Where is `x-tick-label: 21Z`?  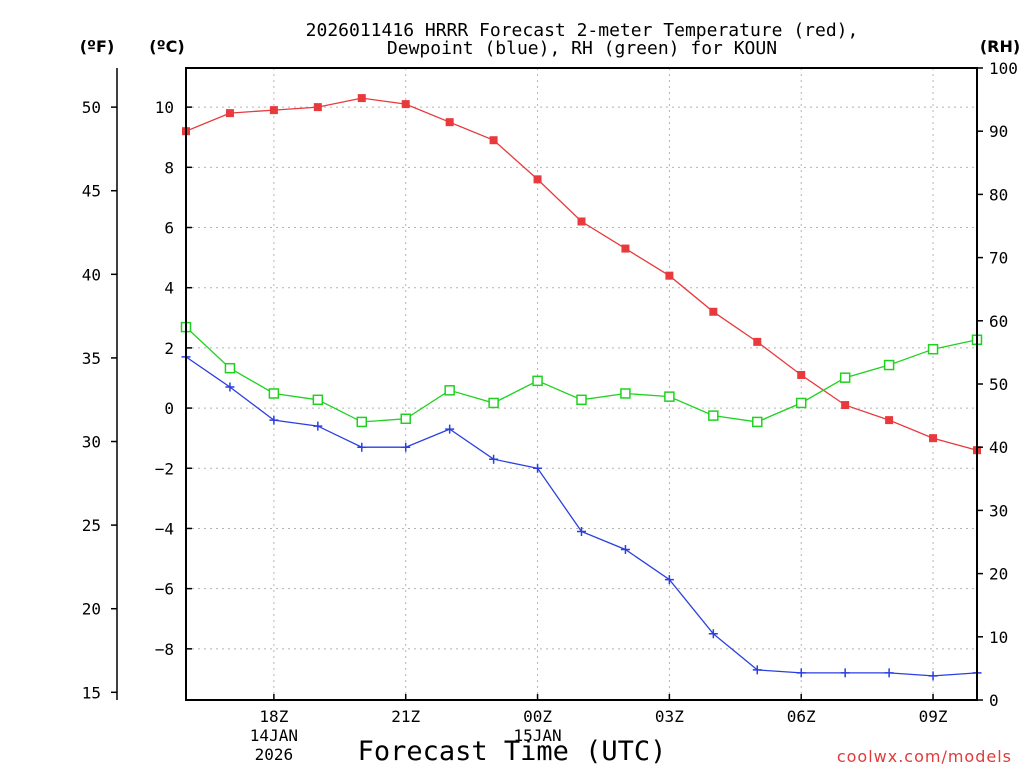 x-tick-label: 21Z is located at coordinates (405, 716).